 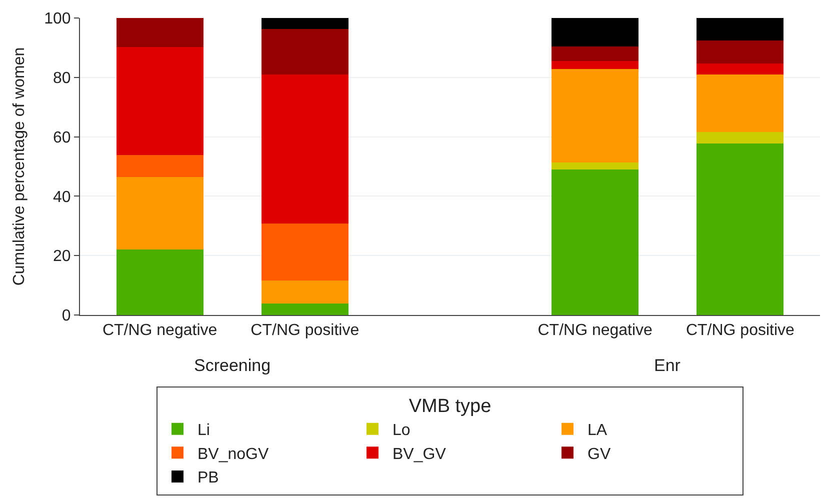 I want to click on legend-label: LA, so click(x=598, y=431).